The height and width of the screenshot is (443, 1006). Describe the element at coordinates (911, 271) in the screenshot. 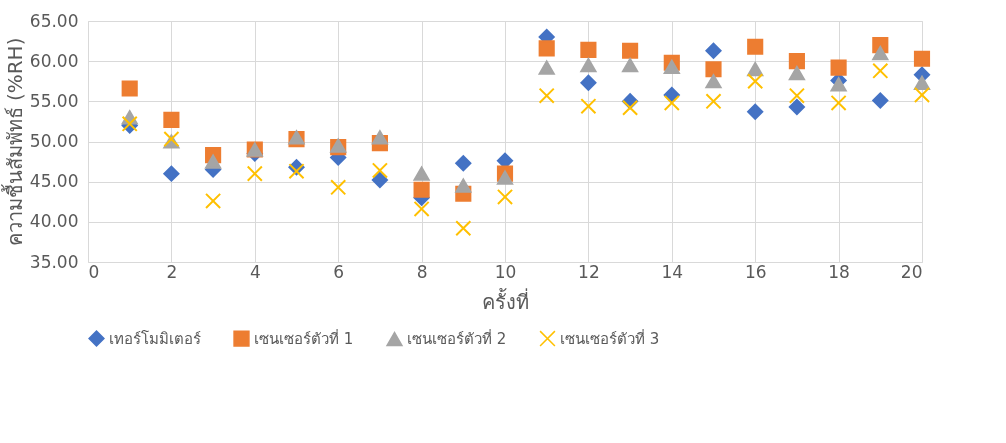

I see `x-tick-label: 20` at that location.